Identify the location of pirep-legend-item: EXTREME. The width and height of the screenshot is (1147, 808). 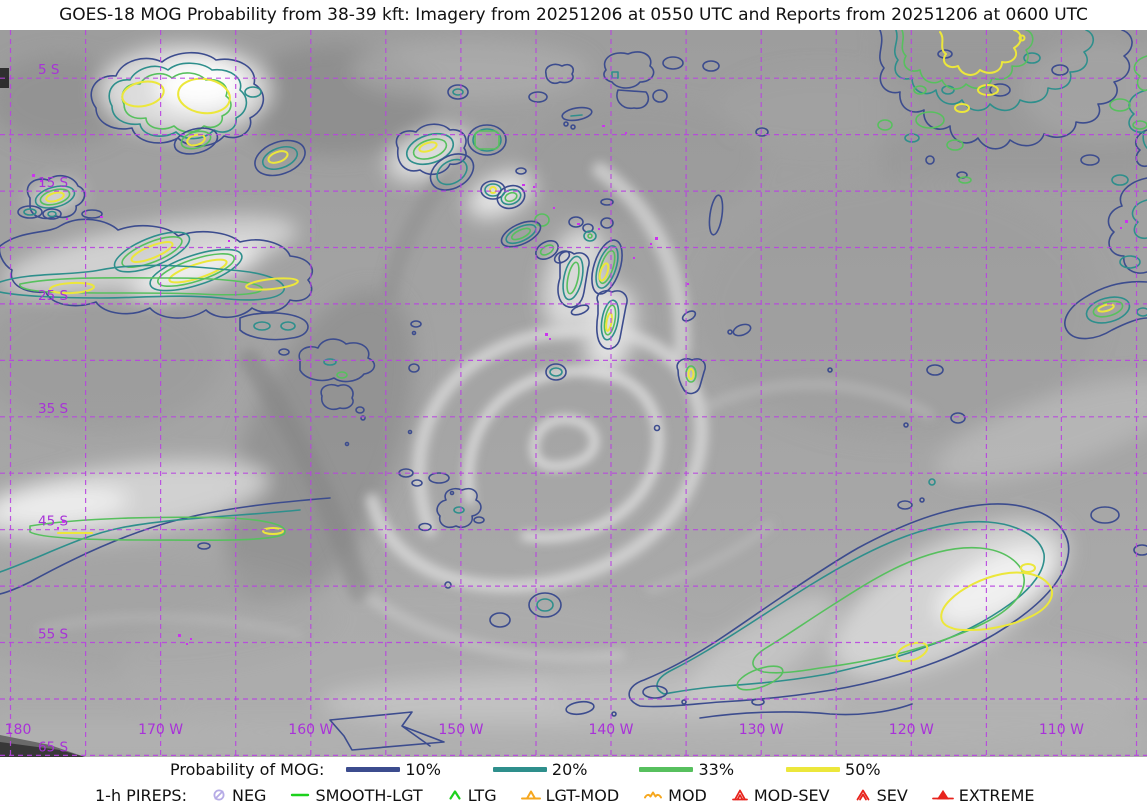
(983, 795).